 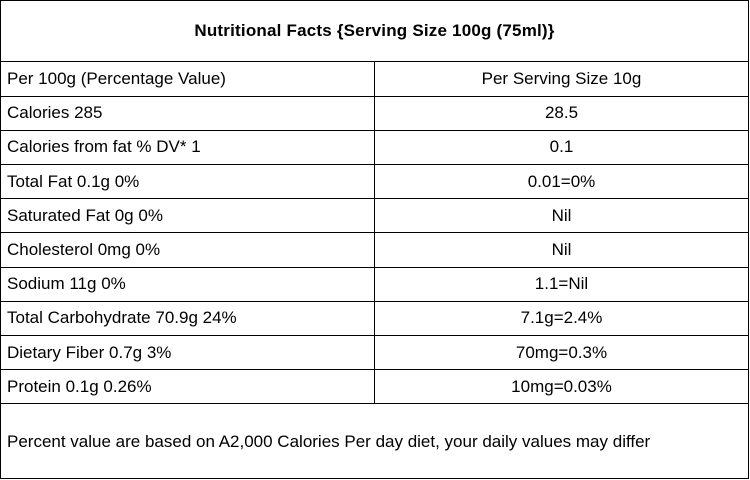 I want to click on row-label: Total Fat 0.1g 0%, so click(x=187, y=181).